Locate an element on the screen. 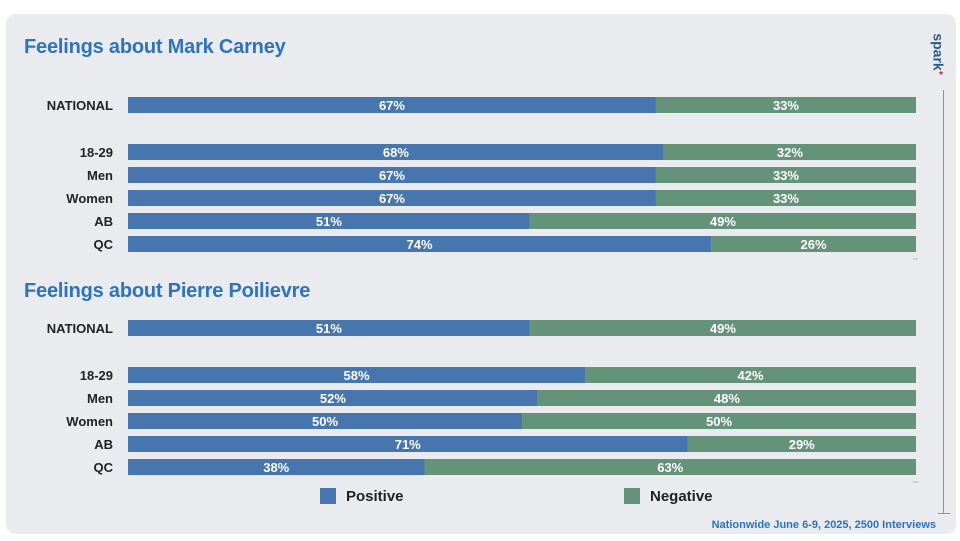  data-label: 32% is located at coordinates (790, 152).